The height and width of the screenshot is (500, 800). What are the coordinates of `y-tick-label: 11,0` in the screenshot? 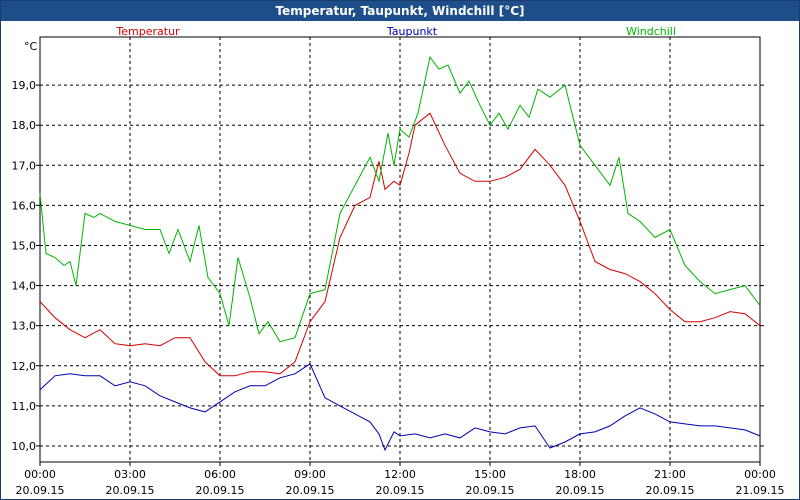 It's located at (24, 406).